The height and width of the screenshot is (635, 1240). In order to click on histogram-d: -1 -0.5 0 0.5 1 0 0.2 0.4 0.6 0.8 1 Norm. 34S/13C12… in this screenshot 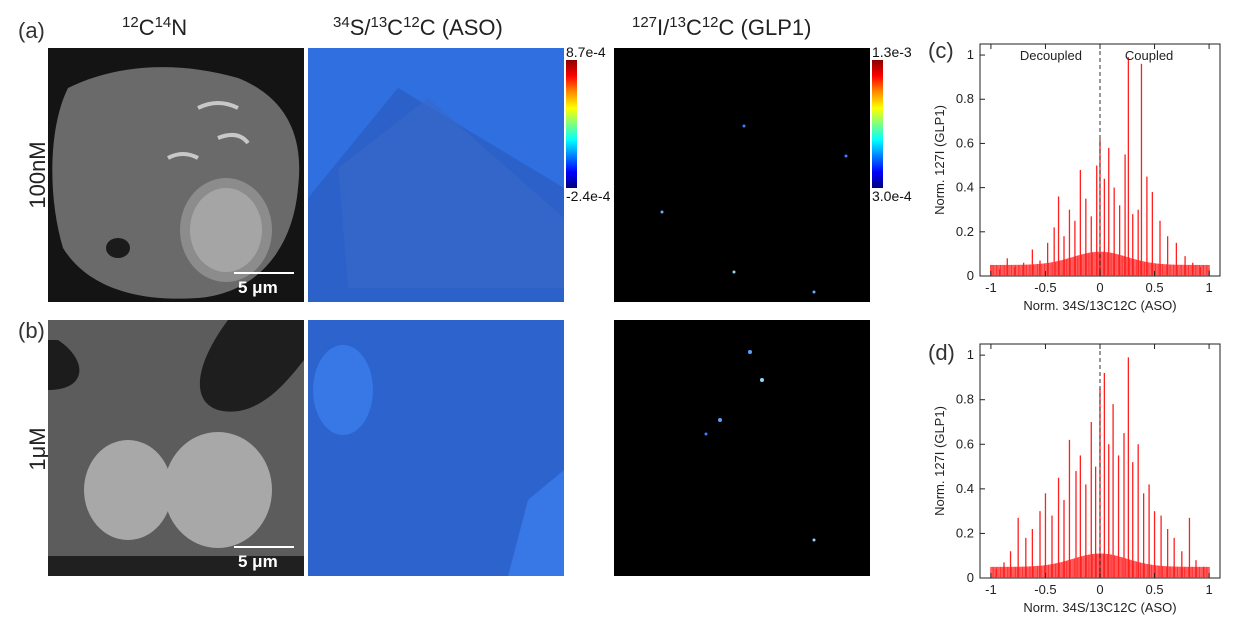, I will do `click(1076, 479)`.